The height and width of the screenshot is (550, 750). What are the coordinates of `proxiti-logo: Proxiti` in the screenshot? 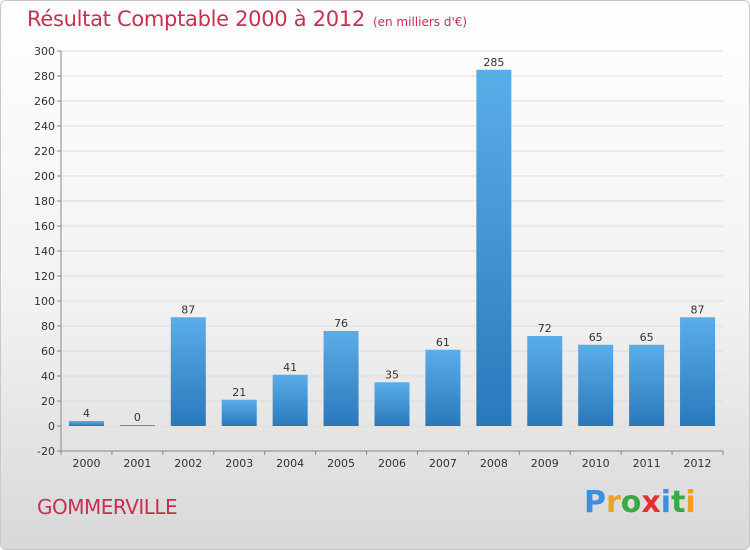 It's located at (640, 502).